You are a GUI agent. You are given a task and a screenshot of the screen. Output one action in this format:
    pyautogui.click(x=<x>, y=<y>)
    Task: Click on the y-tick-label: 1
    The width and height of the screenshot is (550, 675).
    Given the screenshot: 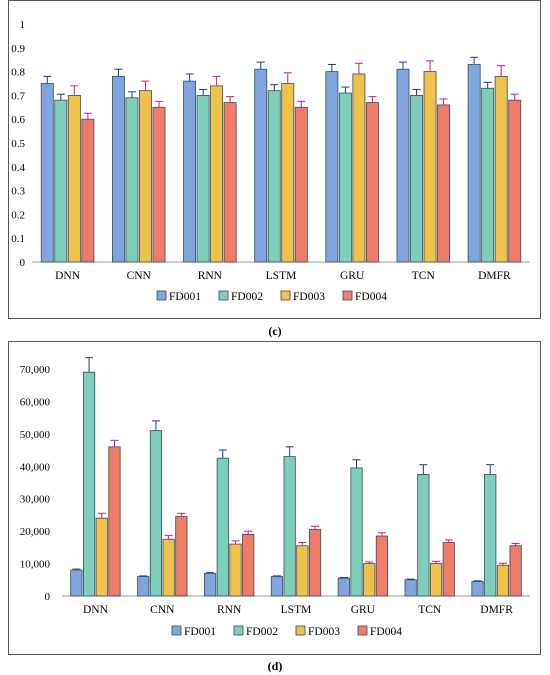 What is the action you would take?
    pyautogui.click(x=23, y=25)
    